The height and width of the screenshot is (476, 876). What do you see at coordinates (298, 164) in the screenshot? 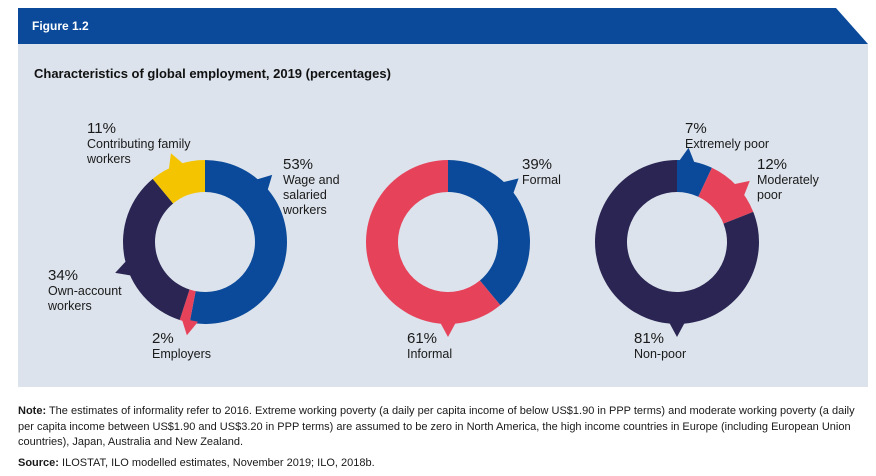
I see `slice-percent: 53%` at bounding box center [298, 164].